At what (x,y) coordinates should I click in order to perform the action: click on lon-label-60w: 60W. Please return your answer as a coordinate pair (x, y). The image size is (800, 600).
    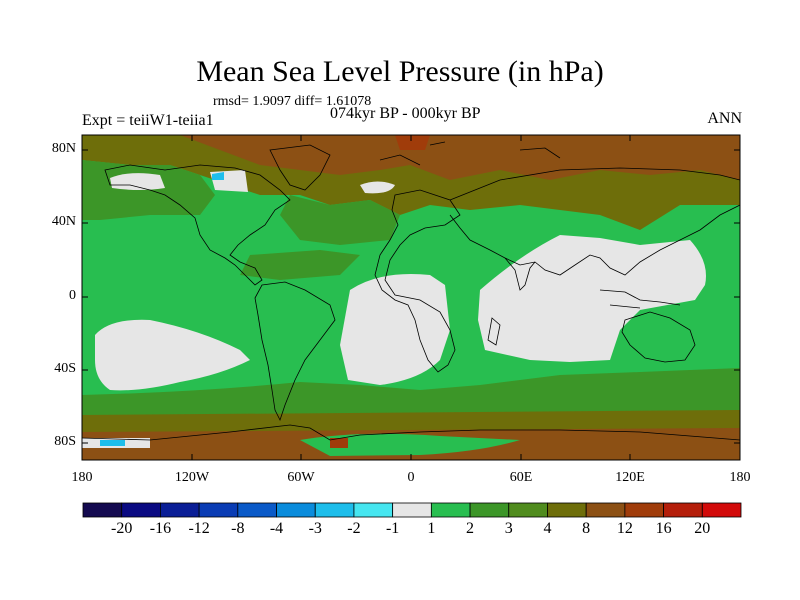
    Looking at the image, I should click on (301, 477).